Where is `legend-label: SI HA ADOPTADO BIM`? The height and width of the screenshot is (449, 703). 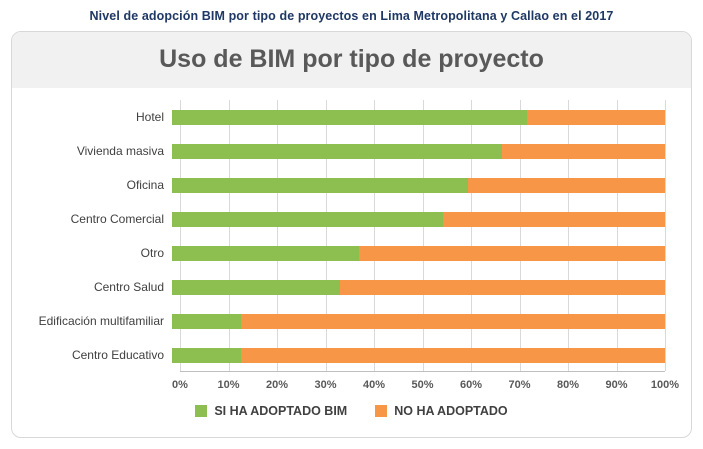
legend-label: SI HA ADOPTADO BIM is located at coordinates (281, 411).